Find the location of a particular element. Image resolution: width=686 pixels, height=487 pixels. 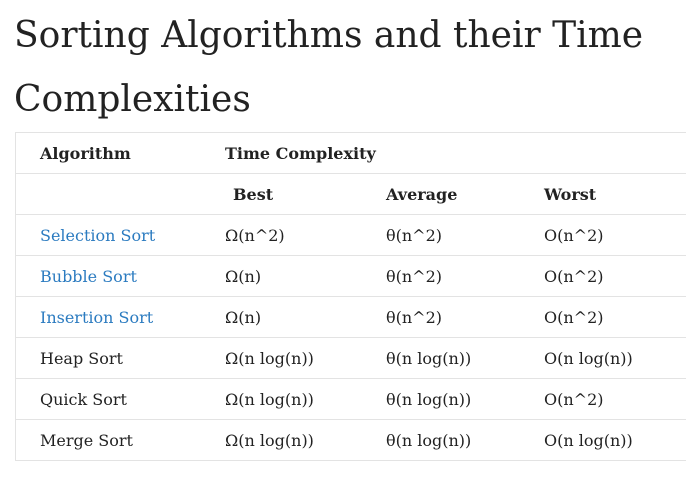

table-row: Insertion Sort Ω(n) θ(n^2) O(n^2) is located at coordinates (351, 317).